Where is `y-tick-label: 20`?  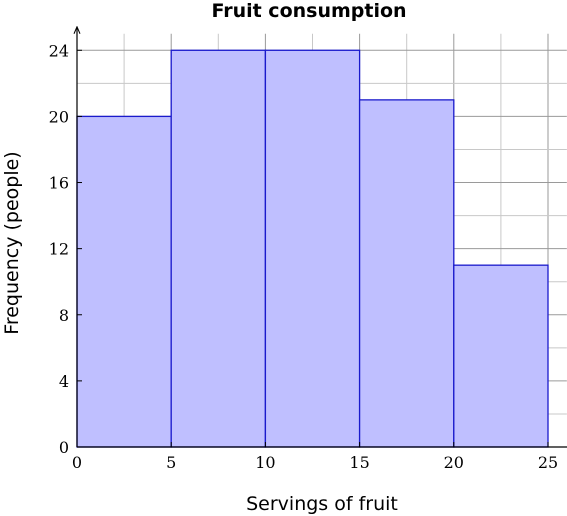 y-tick-label: 20 is located at coordinates (59, 116).